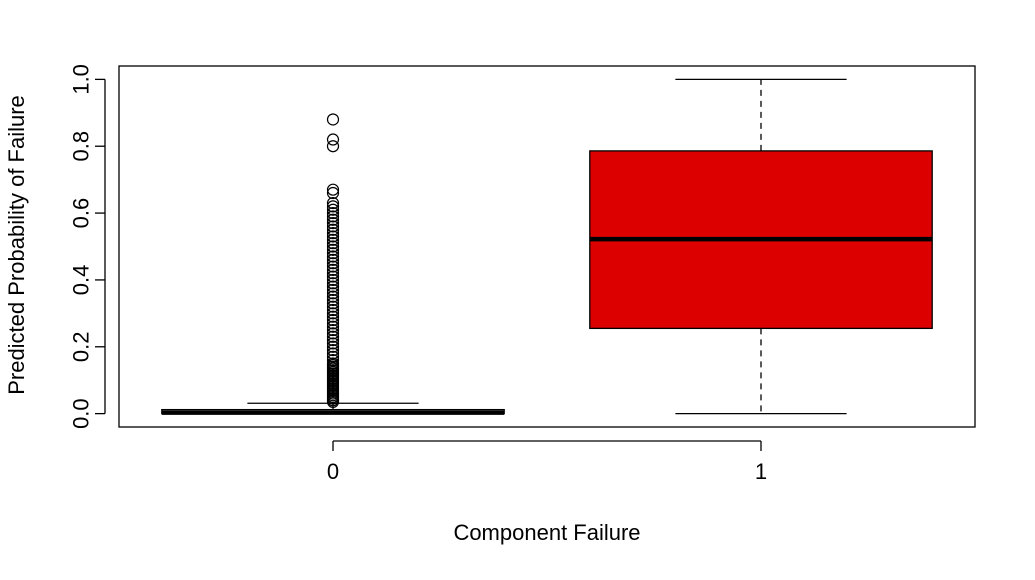 This screenshot has width=1035, height=580. Describe the element at coordinates (16, 245) in the screenshot. I see `y-axis-label: Predicted Probability of Failure` at that location.